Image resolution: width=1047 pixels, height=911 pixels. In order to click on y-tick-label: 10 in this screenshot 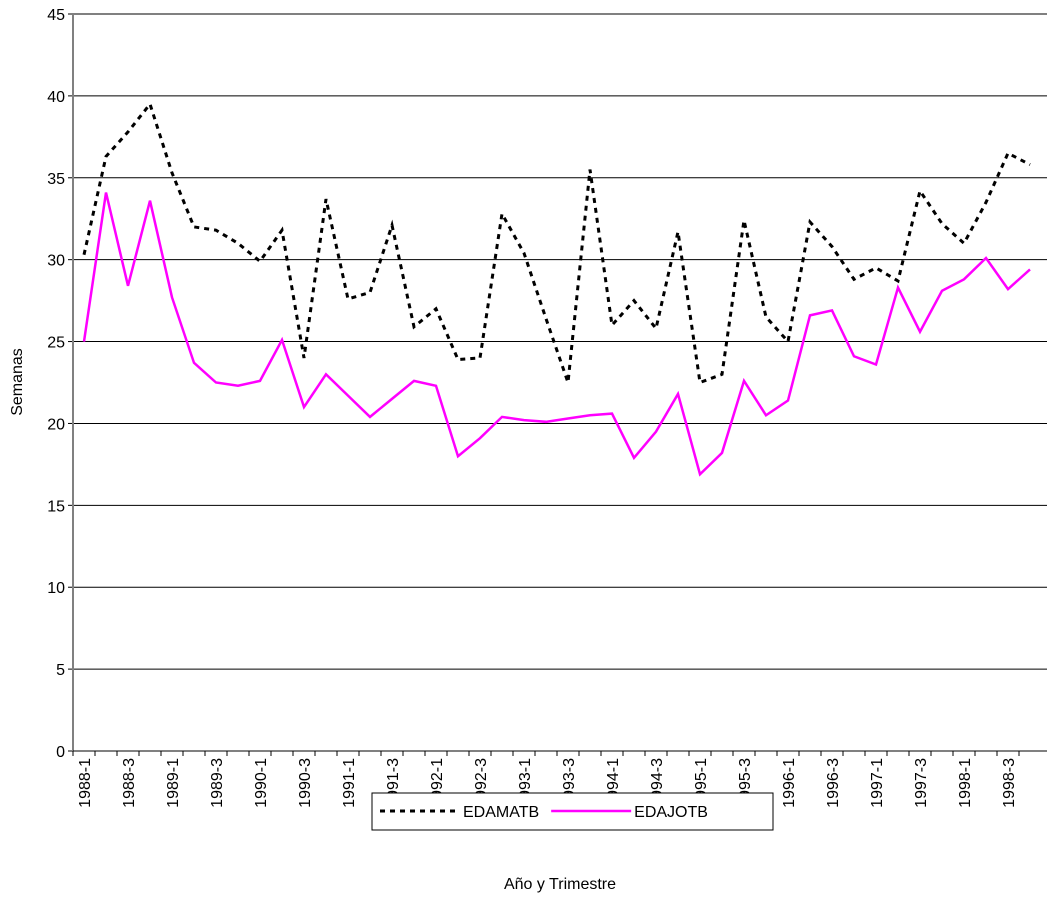, I will do `click(56, 588)`.